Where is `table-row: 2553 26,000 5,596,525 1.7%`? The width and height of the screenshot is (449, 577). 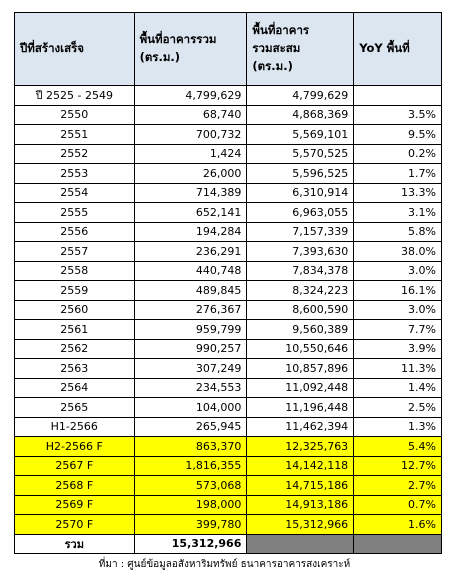 table-row: 2553 26,000 5,596,525 1.7% is located at coordinates (228, 173).